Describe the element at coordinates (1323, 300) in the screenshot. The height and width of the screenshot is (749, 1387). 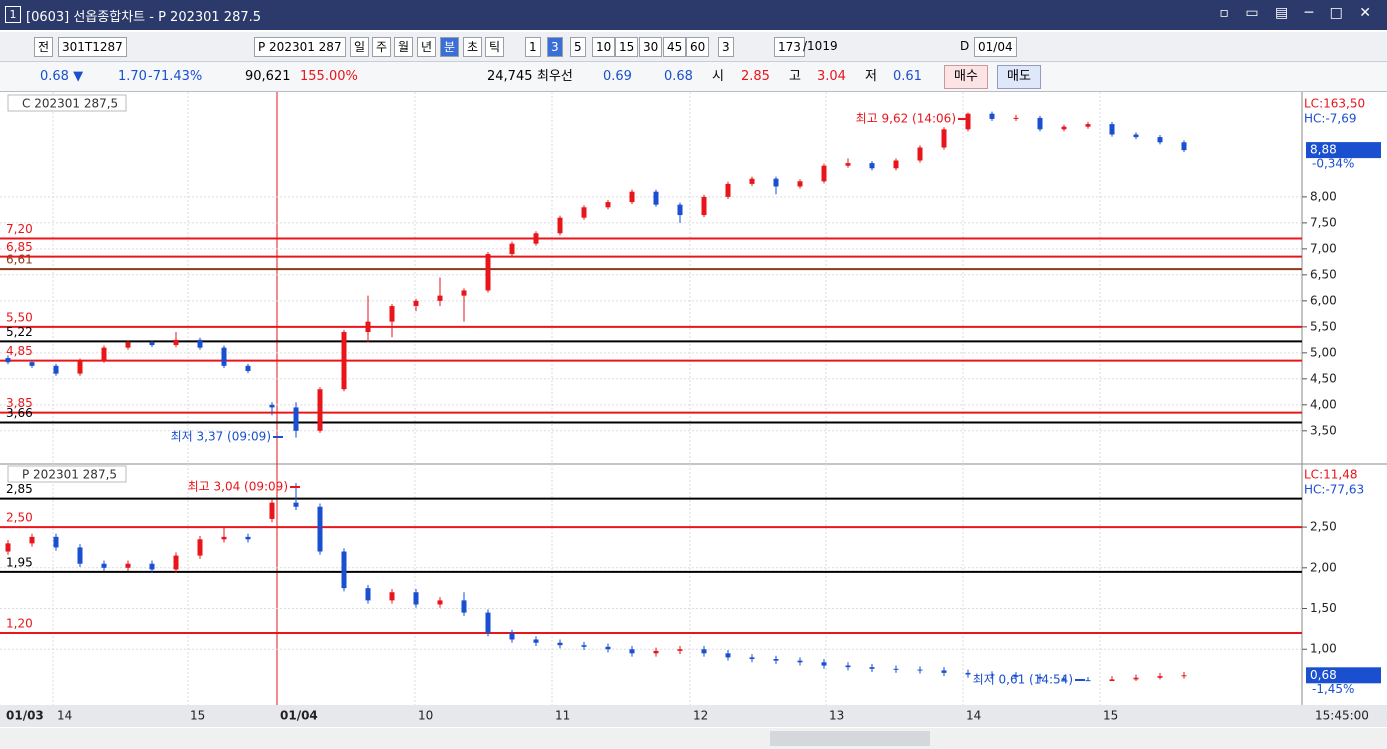
I see `y-tick-label: 6,00` at that location.